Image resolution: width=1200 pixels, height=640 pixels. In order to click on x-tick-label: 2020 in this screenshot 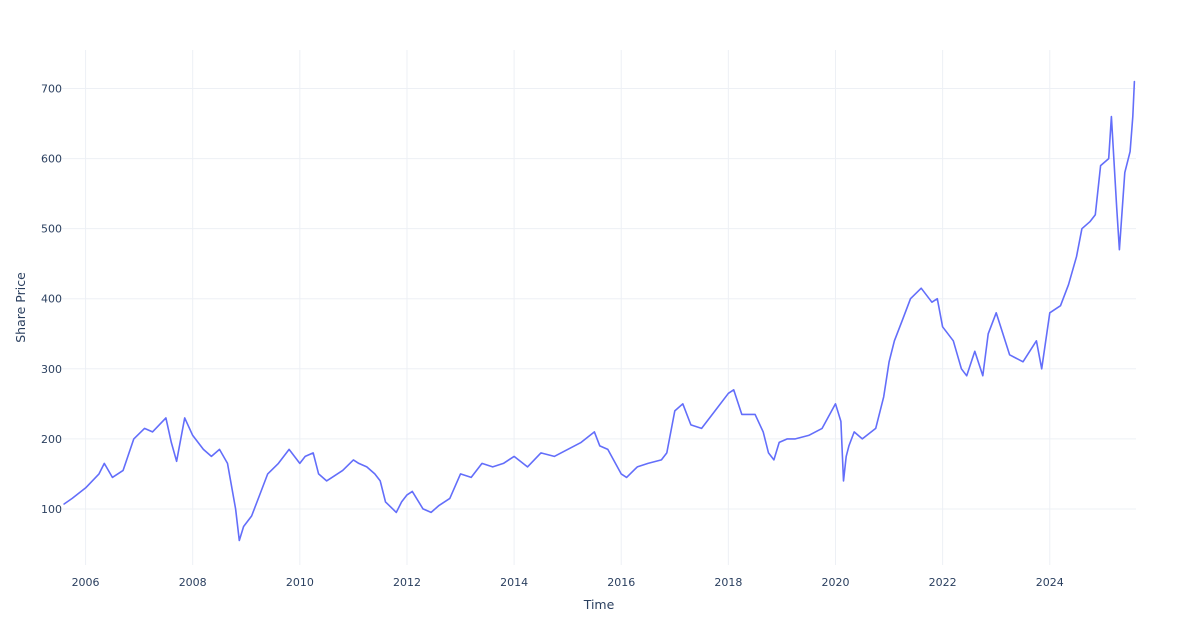, I will do `click(835, 582)`.